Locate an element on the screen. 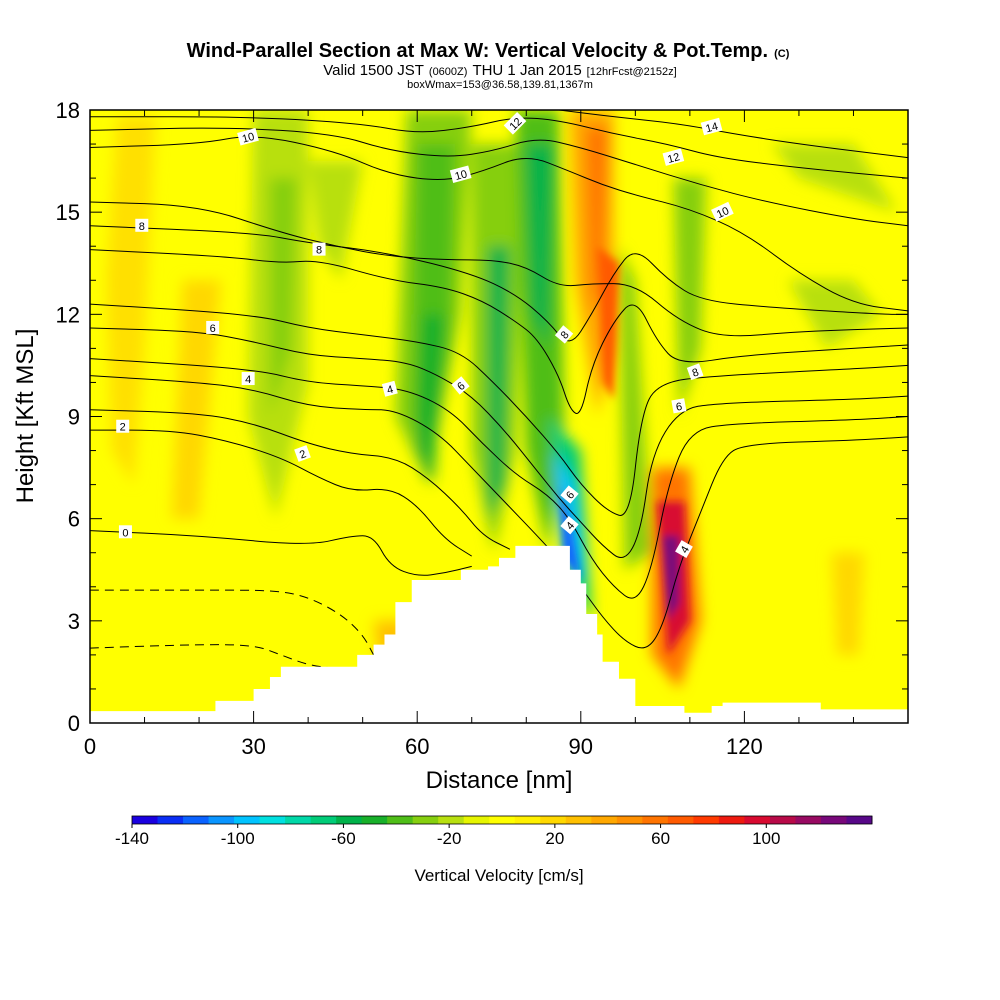 The image size is (1000, 1000). colorbar-tick-label: -20 is located at coordinates (449, 838).